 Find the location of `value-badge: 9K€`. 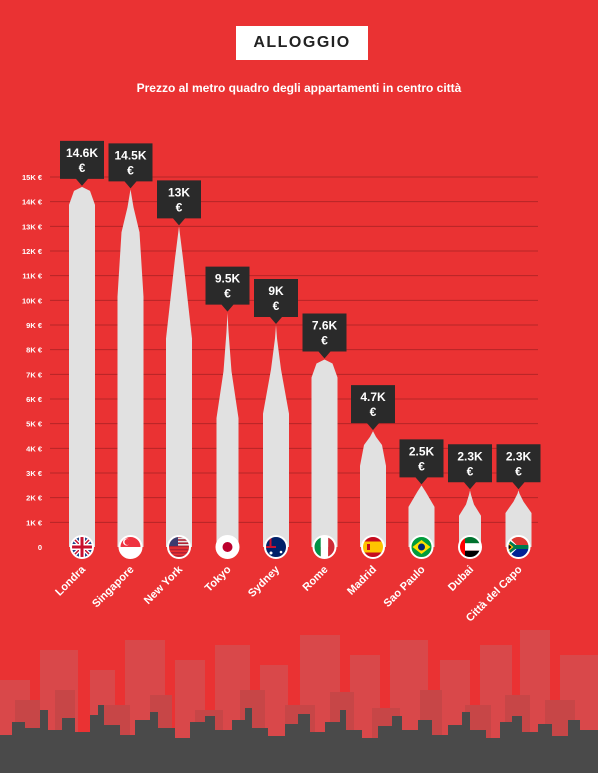

value-badge: 9K€ is located at coordinates (276, 301).